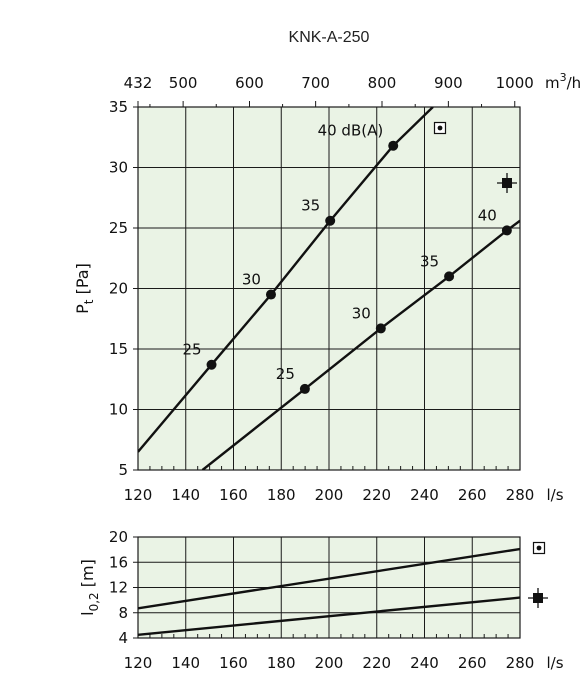 This screenshot has height=700, width=588. What do you see at coordinates (118, 562) in the screenshot?
I see `throw-y-tick-label: 16` at bounding box center [118, 562].